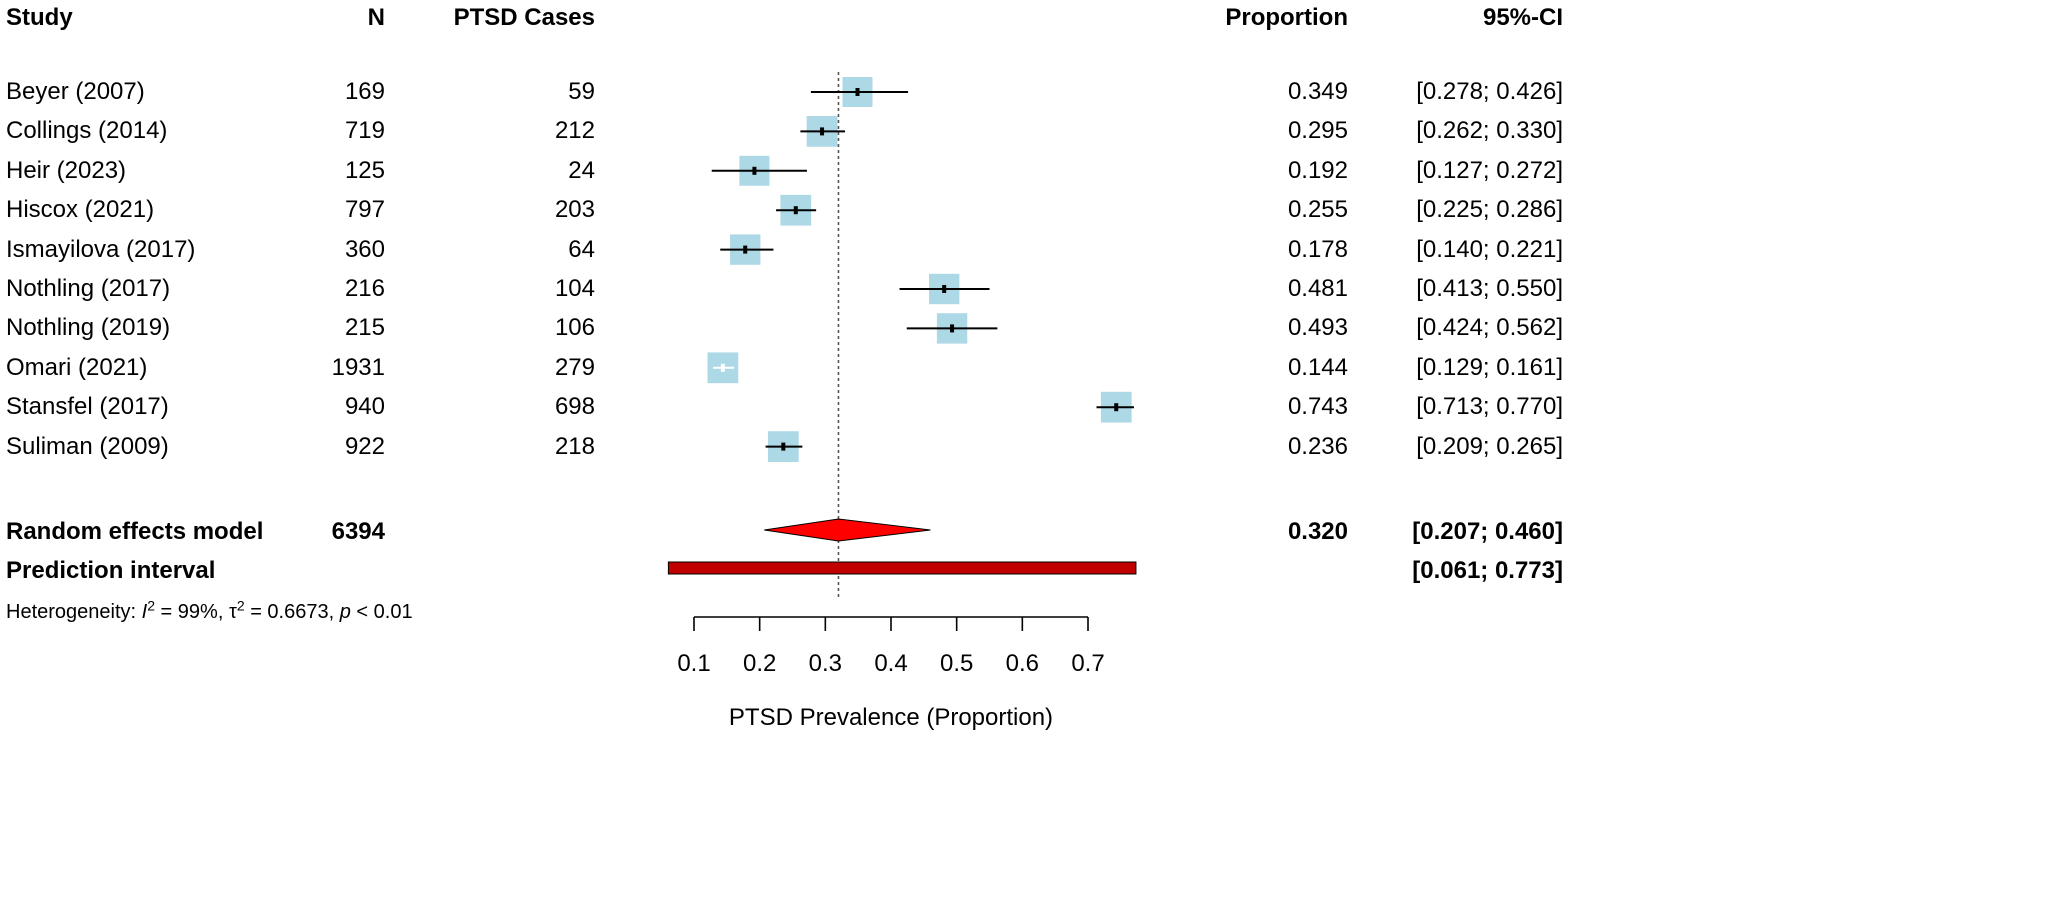 The height and width of the screenshot is (909, 2054). What do you see at coordinates (1522, 17) in the screenshot?
I see `header-95ci: 95%-CI` at bounding box center [1522, 17].